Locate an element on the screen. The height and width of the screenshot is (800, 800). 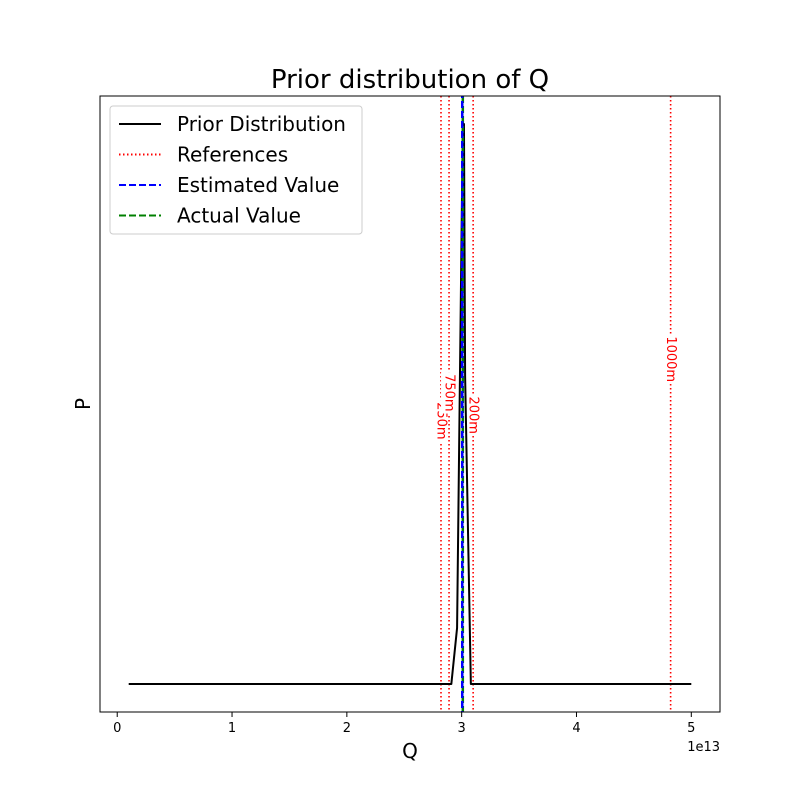
legend-label: Prior Distribution is located at coordinates (261, 124).